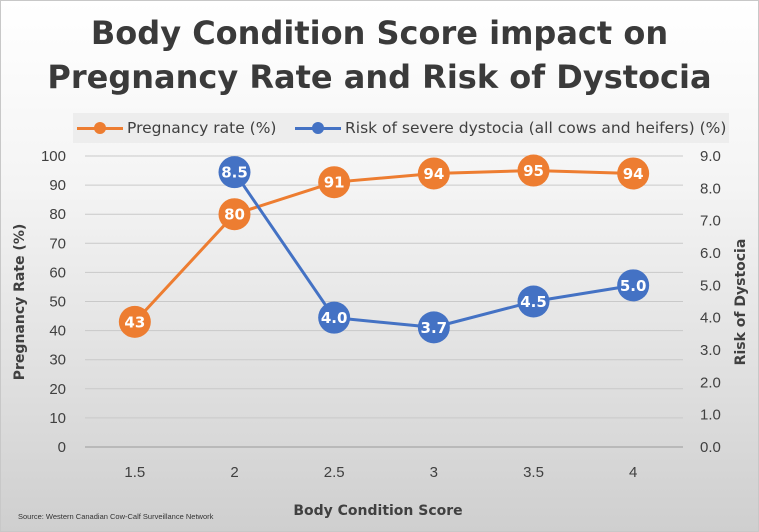 The width and height of the screenshot is (759, 532). Describe the element at coordinates (62, 447) in the screenshot. I see `y-tick-label-0: 0` at that location.